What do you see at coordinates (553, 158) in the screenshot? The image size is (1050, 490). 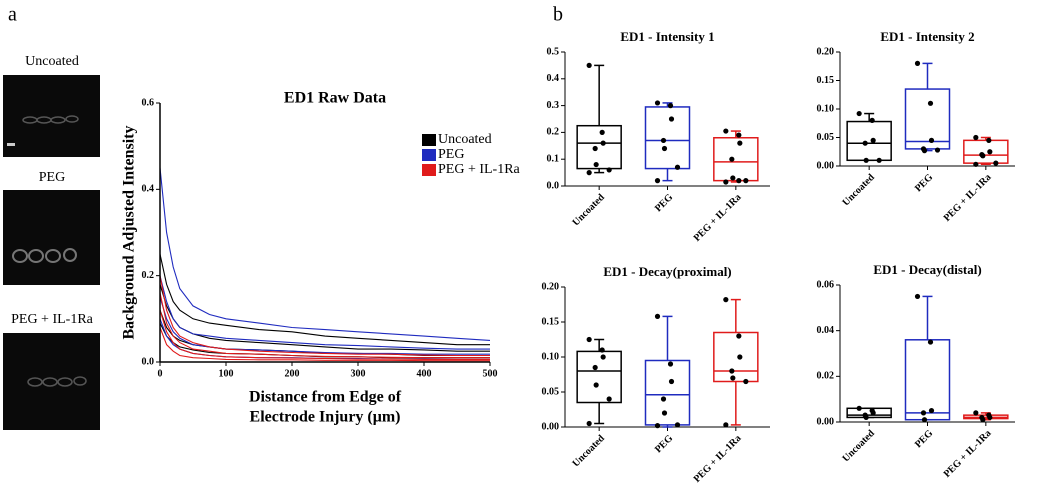 I see `y-tick-label: 0.1` at bounding box center [553, 158].